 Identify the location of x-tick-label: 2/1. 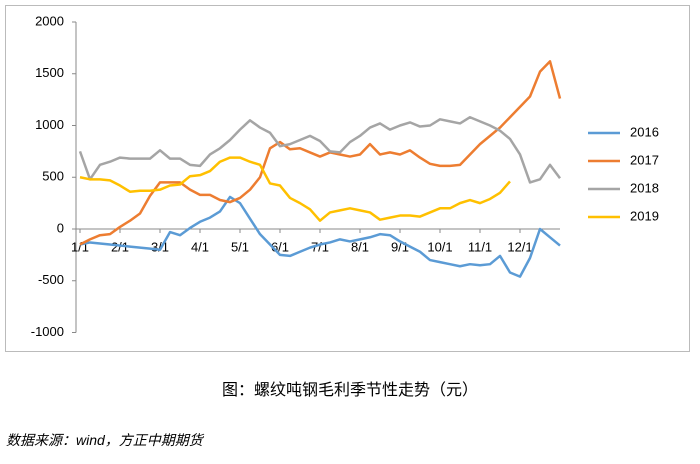
(120, 246).